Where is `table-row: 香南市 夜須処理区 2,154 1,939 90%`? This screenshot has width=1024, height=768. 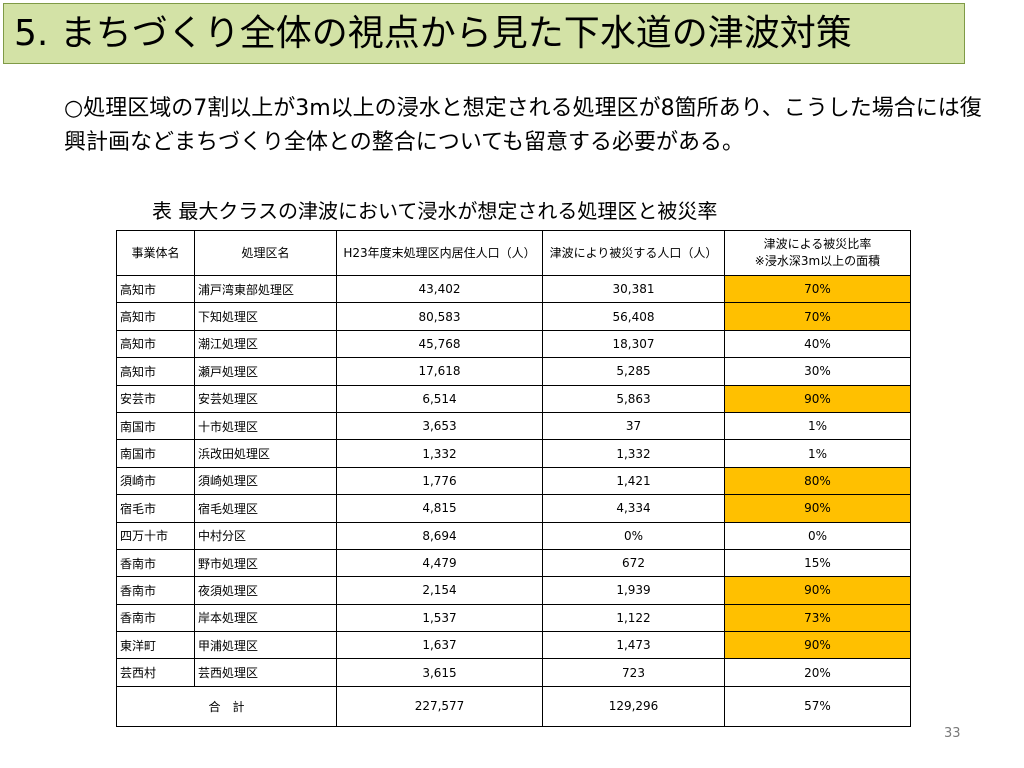
table-row: 香南市 夜須処理区 2,154 1,939 90% is located at coordinates (513, 590).